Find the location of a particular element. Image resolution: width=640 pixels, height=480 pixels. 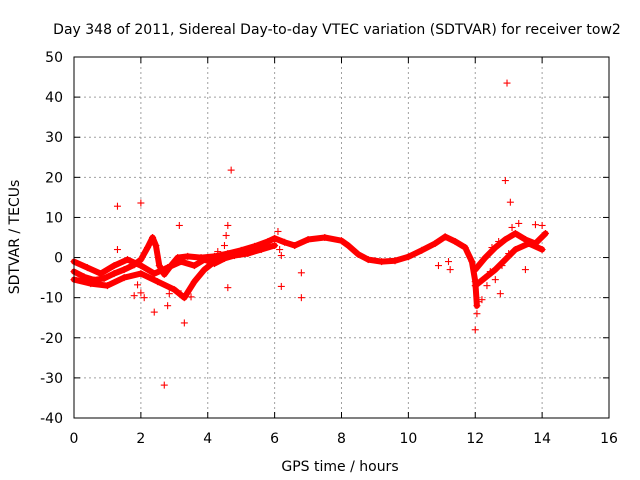

y-tick-label: 20 is located at coordinates (54, 178).